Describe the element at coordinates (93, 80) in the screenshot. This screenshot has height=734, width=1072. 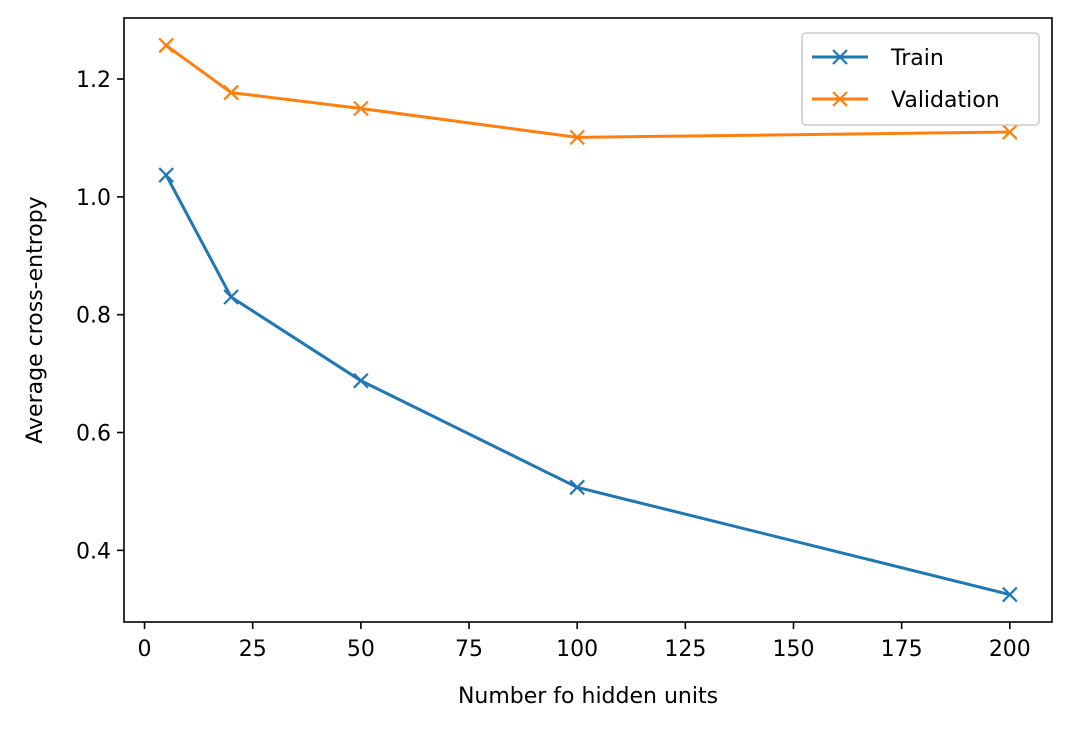
I see `y-tick-label: 1.2` at that location.